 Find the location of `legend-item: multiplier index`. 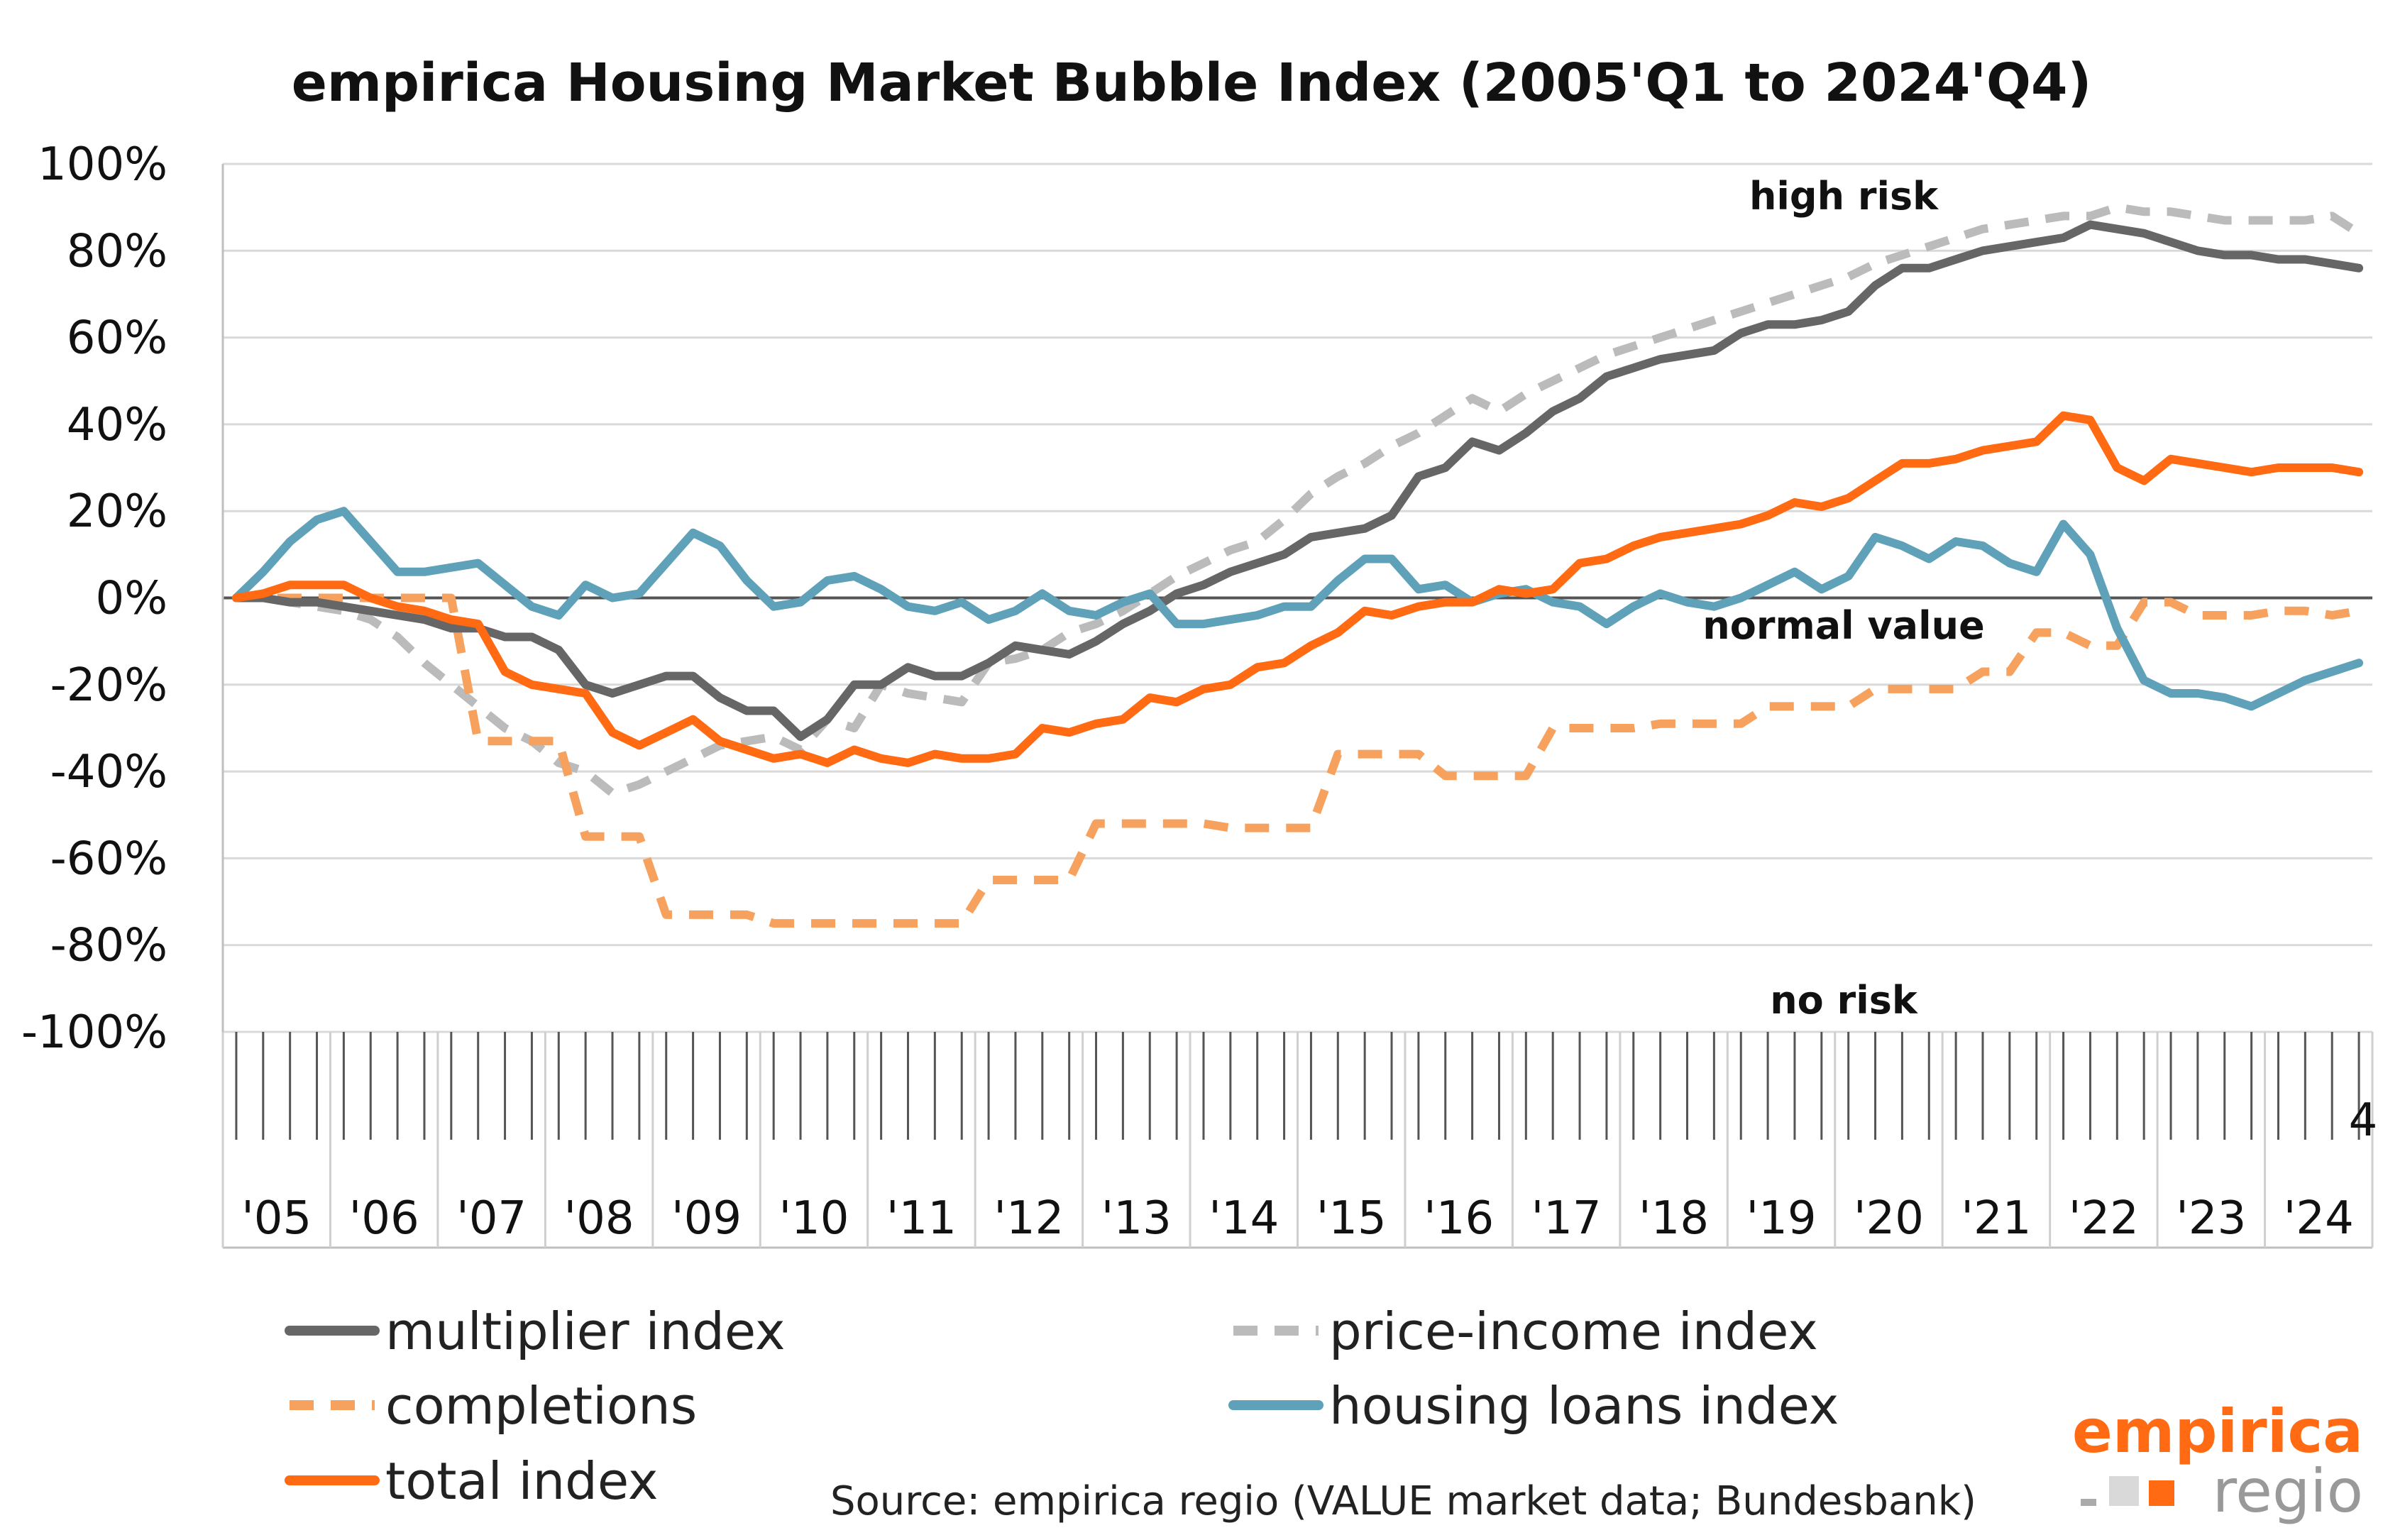

legend-item: multiplier index is located at coordinates (535, 1331).